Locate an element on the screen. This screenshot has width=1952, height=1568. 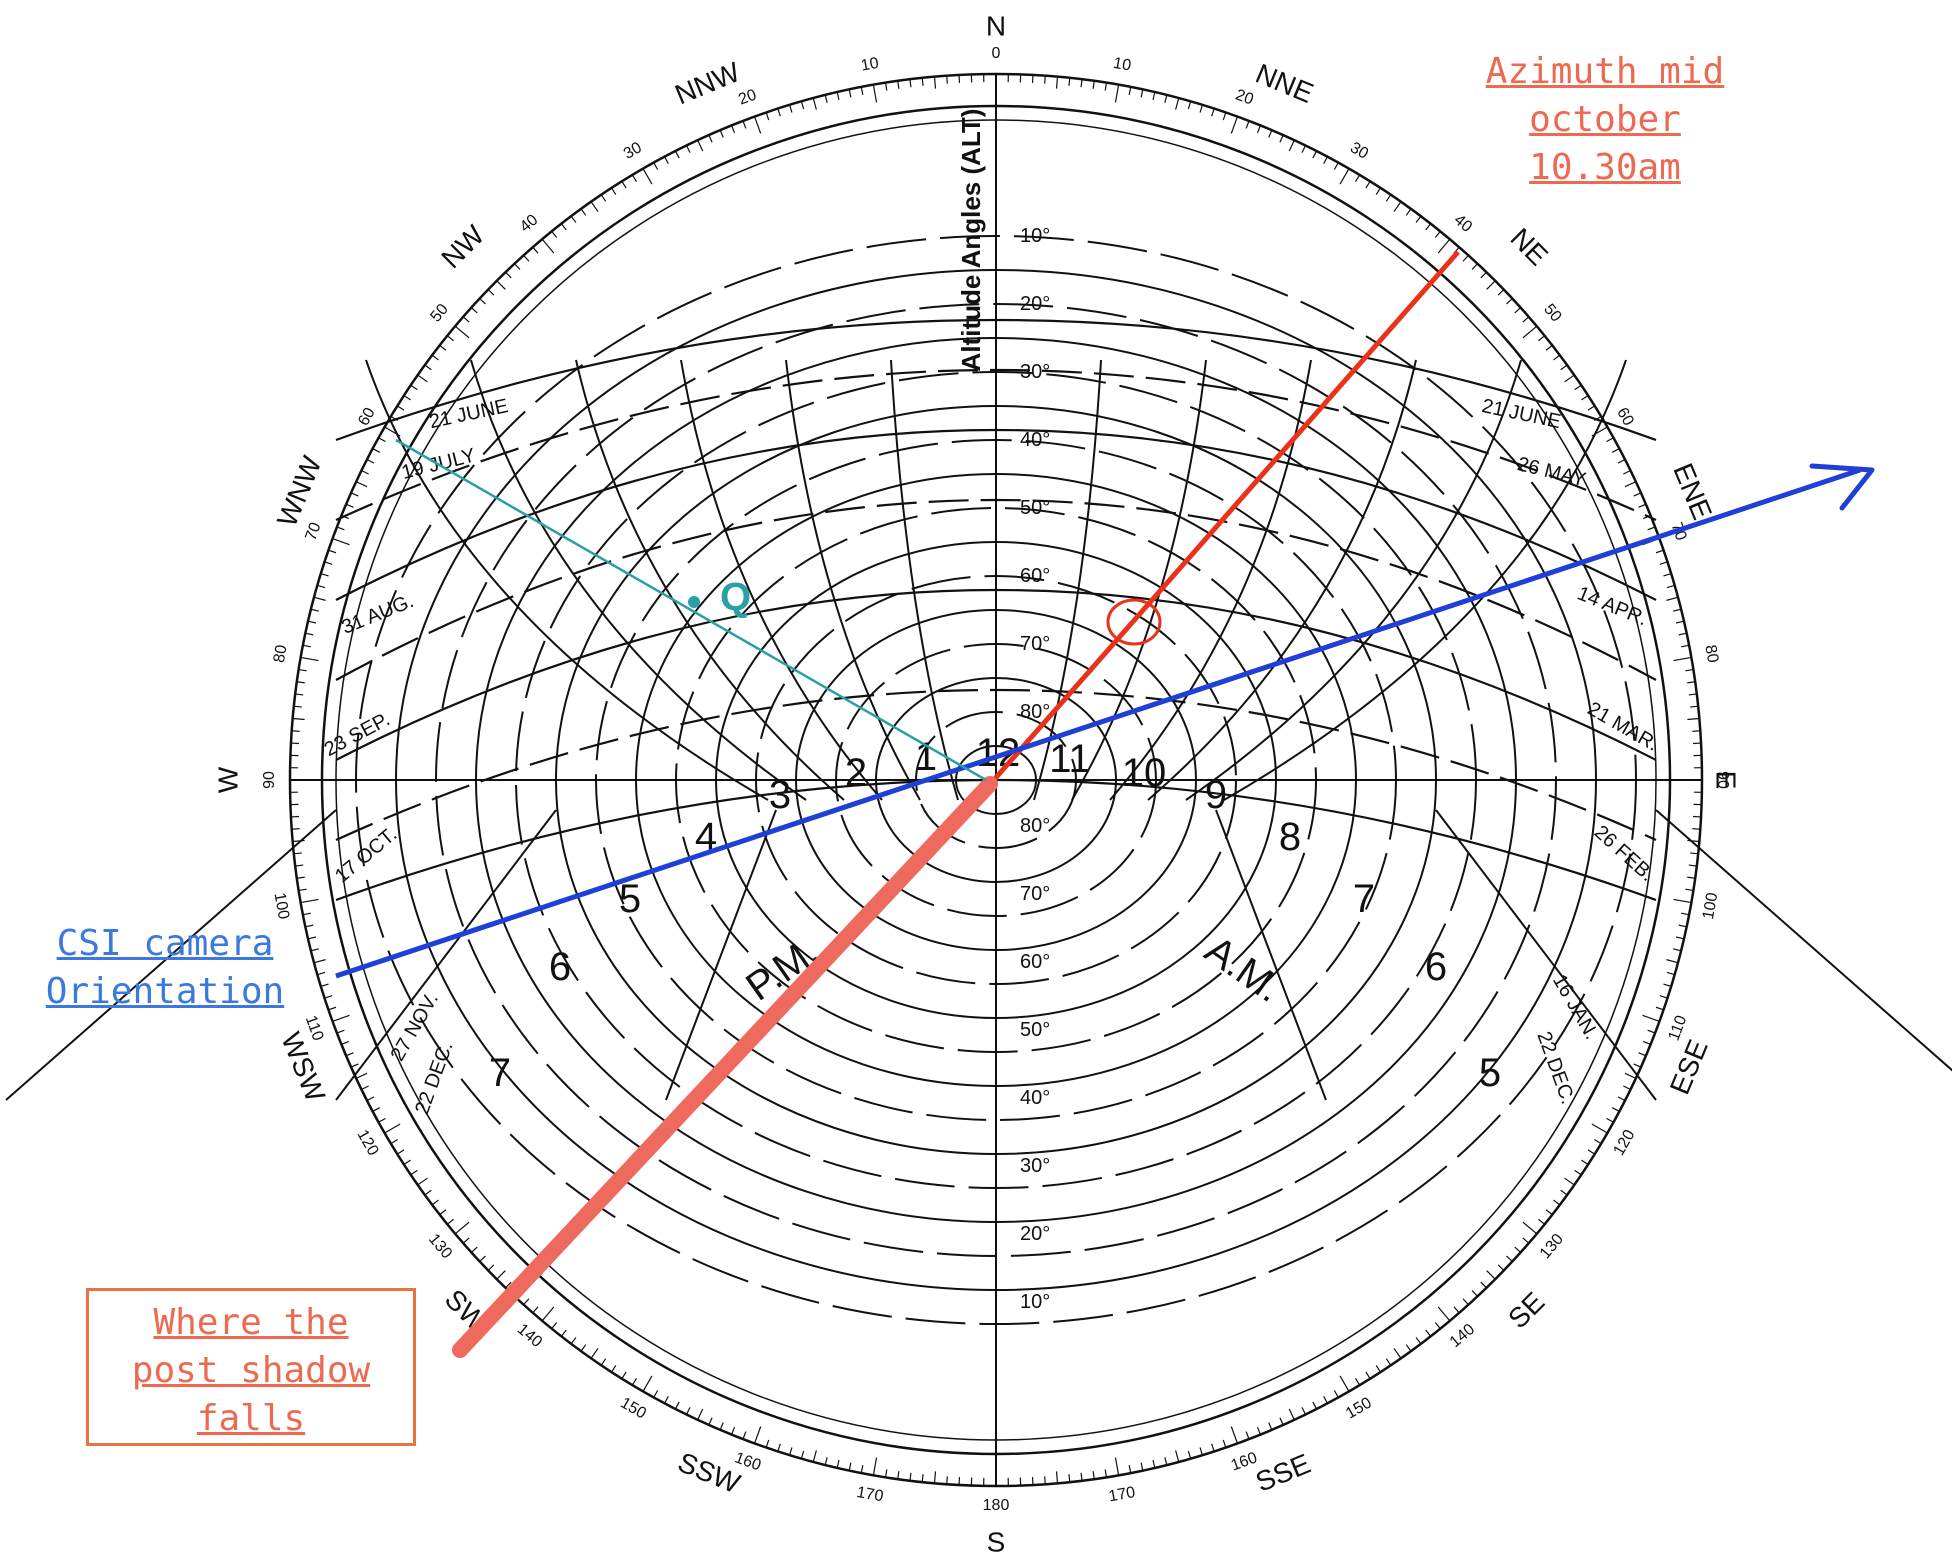
compass-label-e: E is located at coordinates (1726, 780).